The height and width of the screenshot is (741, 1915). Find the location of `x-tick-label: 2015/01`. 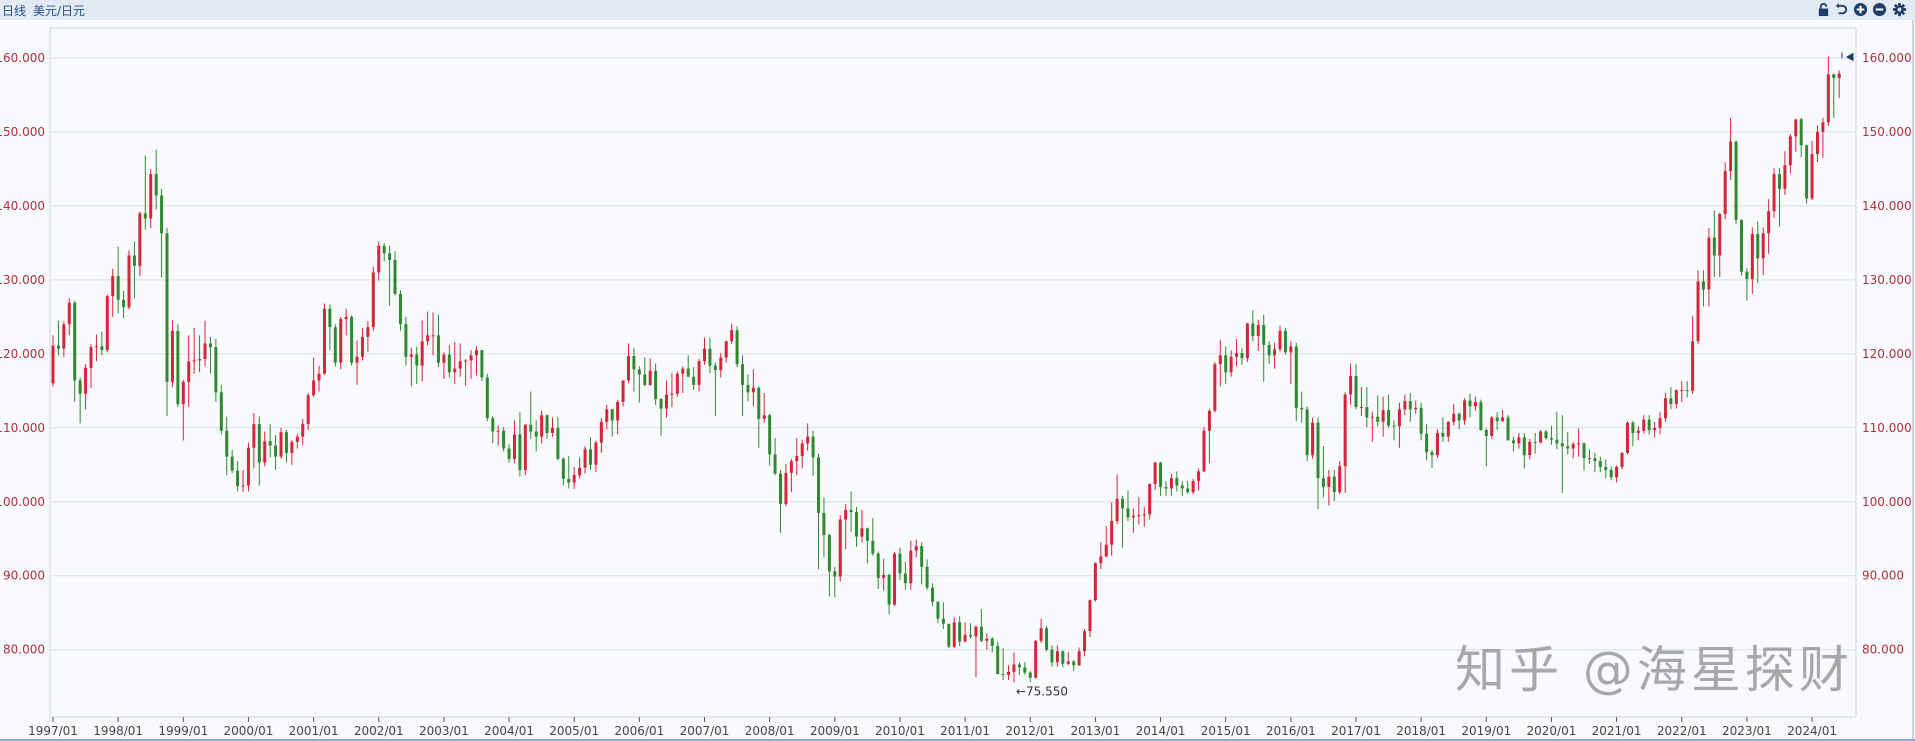

x-tick-label: 2015/01 is located at coordinates (1226, 731).